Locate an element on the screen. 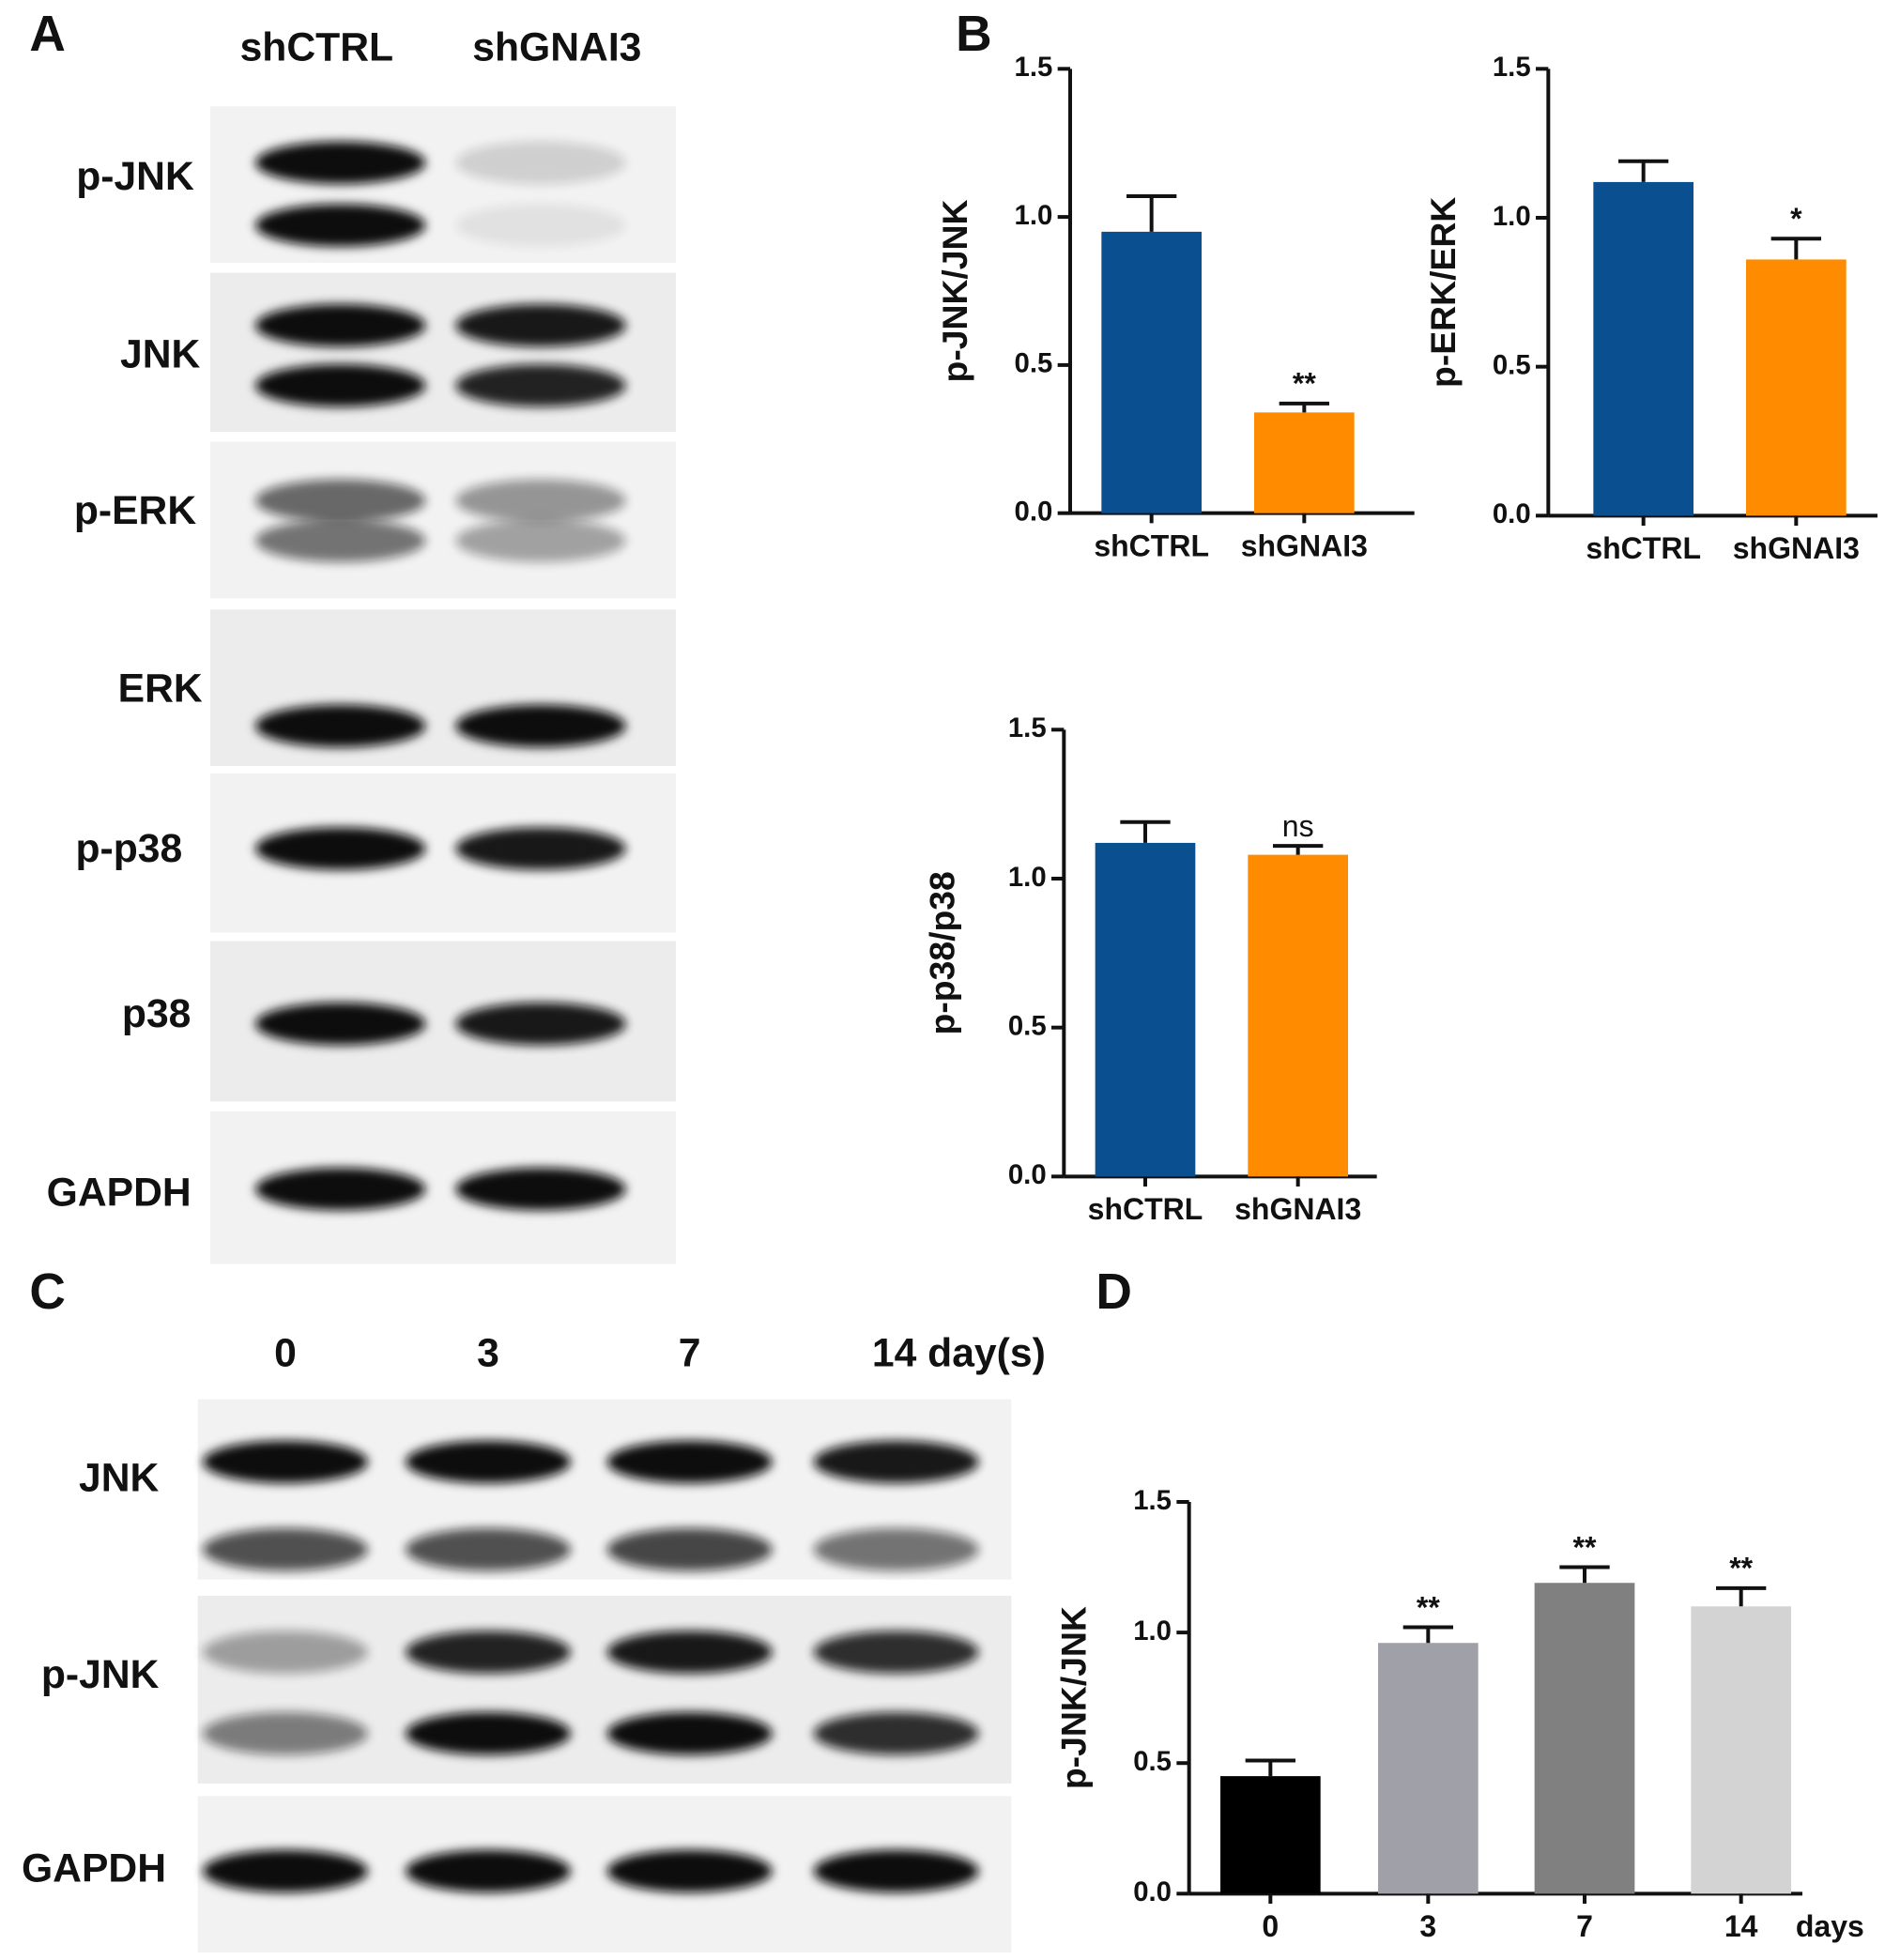 This screenshot has height=1960, width=1885. x-tick-label: 14 is located at coordinates (1741, 1926).